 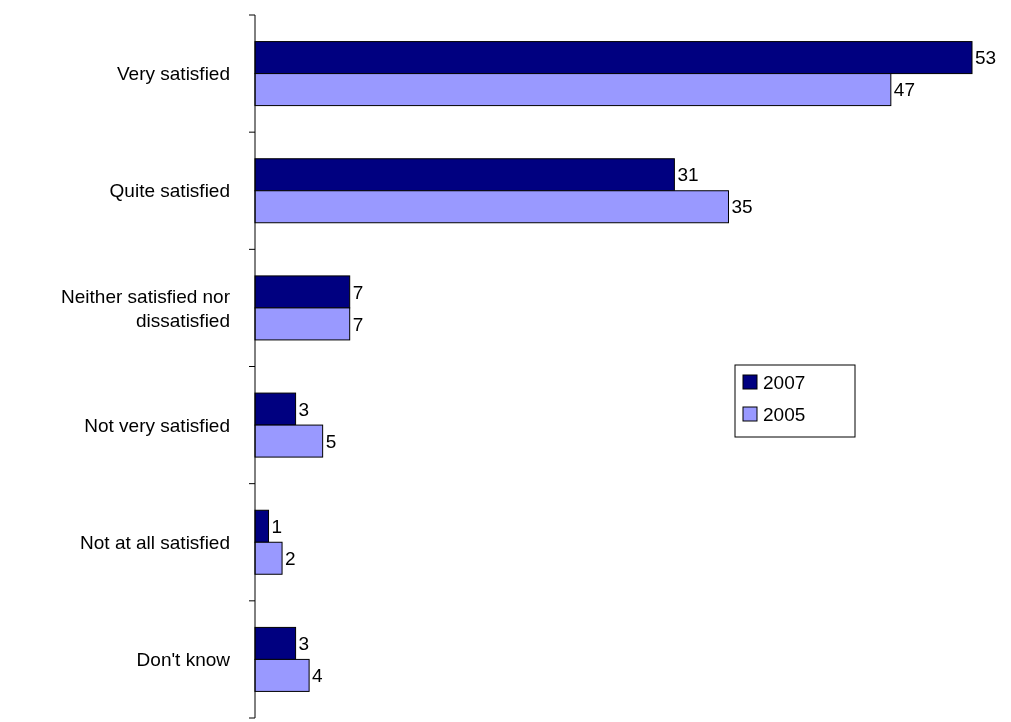 What do you see at coordinates (784, 382) in the screenshot?
I see `legend-label: 2007` at bounding box center [784, 382].